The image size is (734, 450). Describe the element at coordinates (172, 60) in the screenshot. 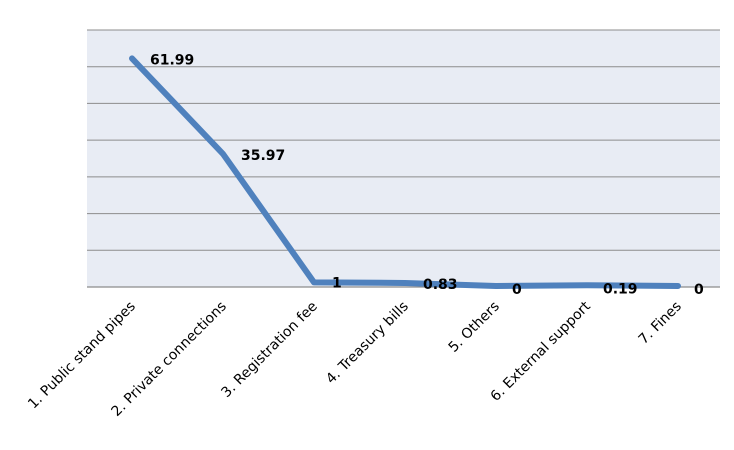

I see `data-label: 61.99` at that location.